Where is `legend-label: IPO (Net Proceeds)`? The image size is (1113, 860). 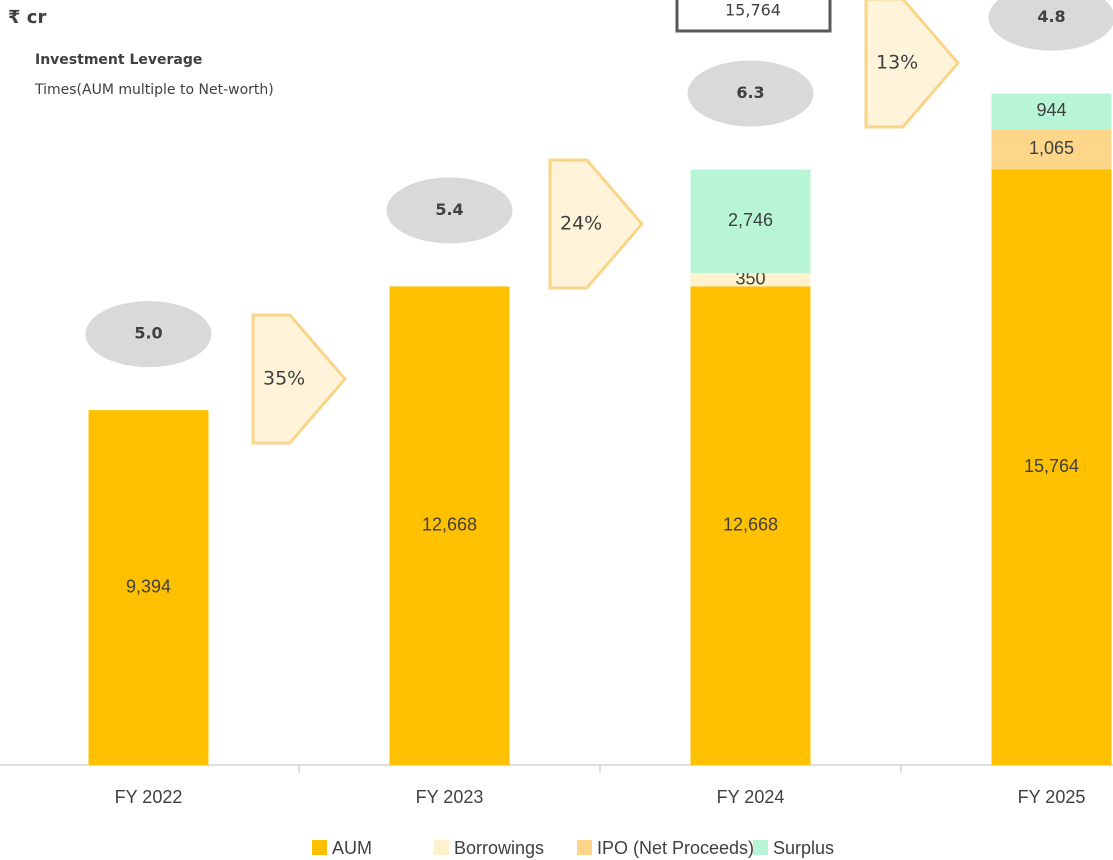 legend-label: IPO (Net Proceeds) is located at coordinates (675, 848).